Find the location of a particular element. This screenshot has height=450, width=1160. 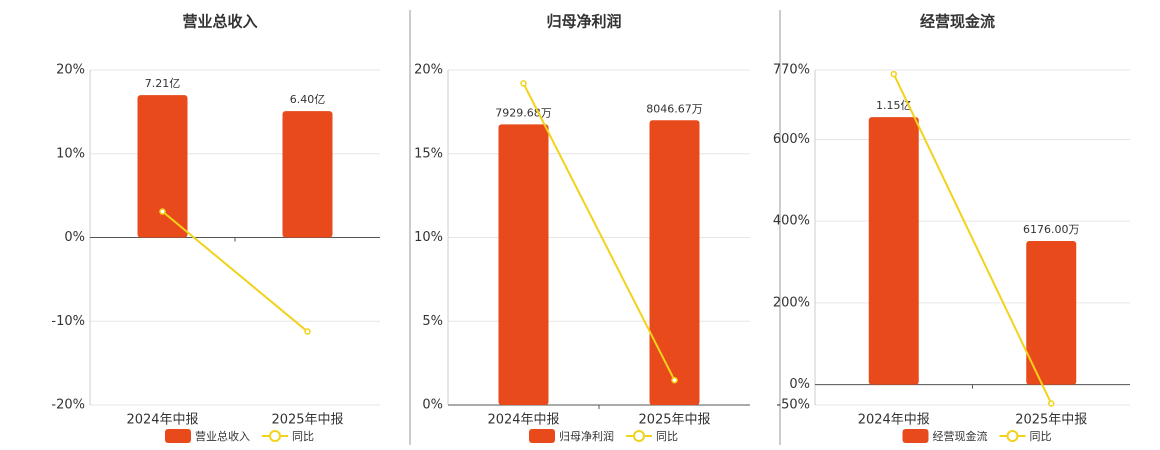

data-label: 6176.00万 is located at coordinates (1051, 229).